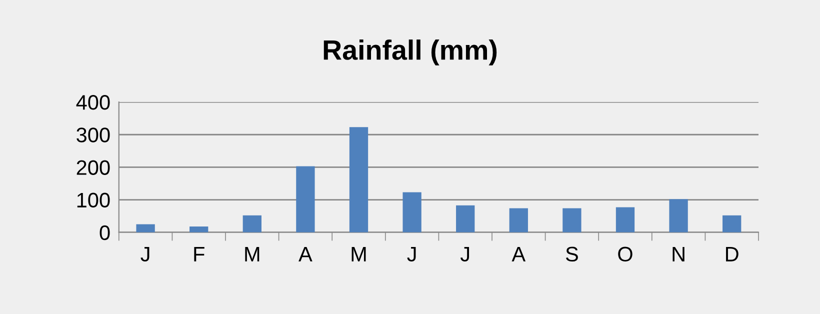  Describe the element at coordinates (678, 254) in the screenshot. I see `x-tick-label: N` at that location.